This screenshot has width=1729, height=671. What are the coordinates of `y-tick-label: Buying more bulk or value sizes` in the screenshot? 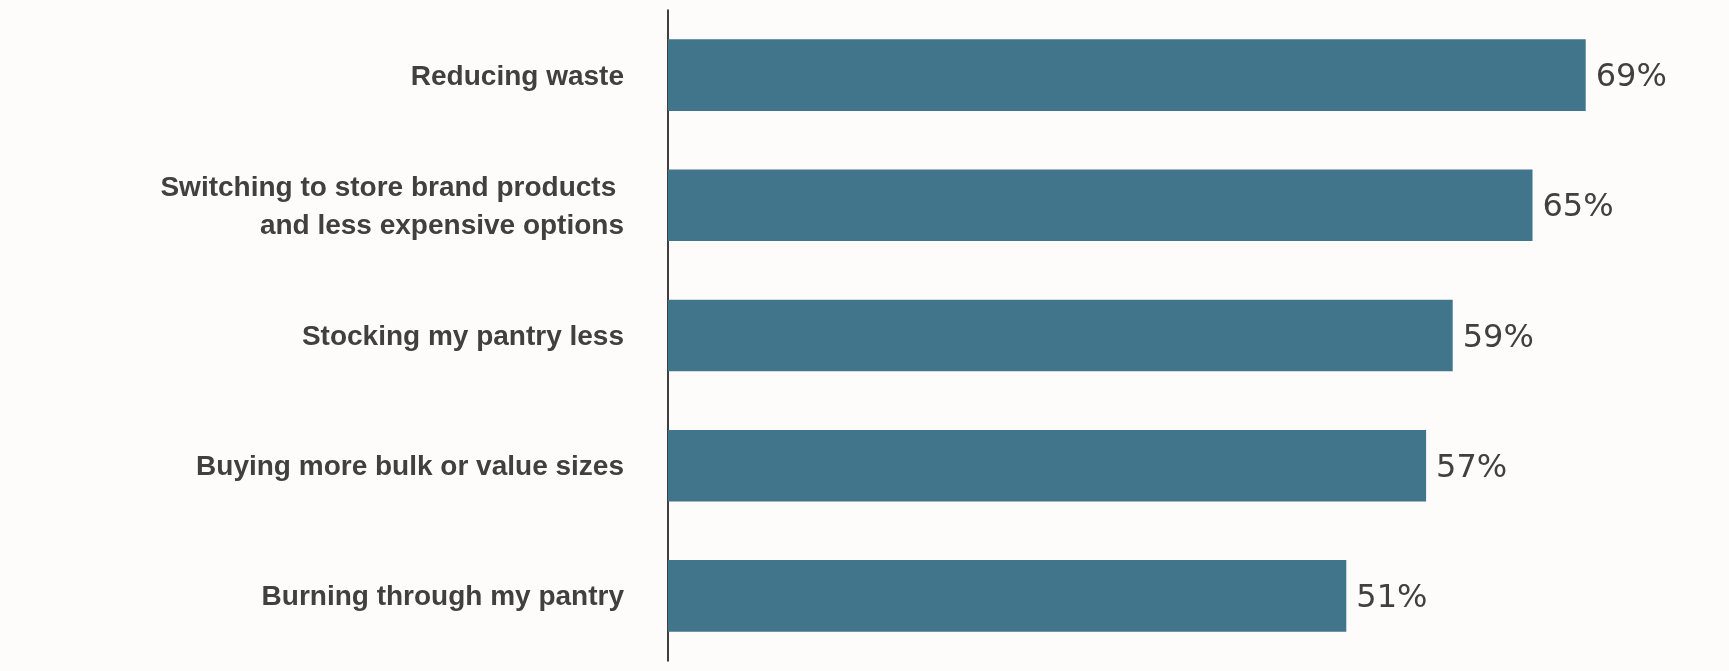 It's located at (410, 466).